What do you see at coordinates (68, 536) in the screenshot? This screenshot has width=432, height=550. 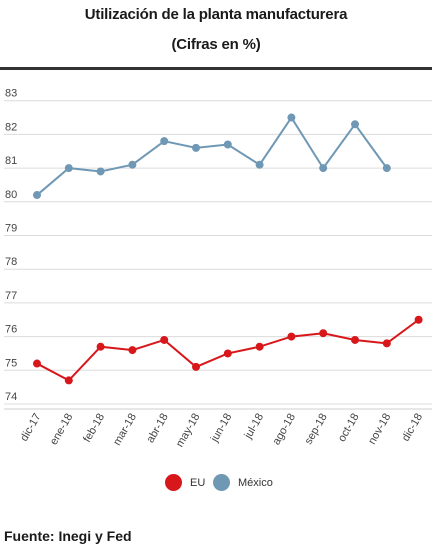 I see `source-note: Fuente: Inegi y Fed` at bounding box center [68, 536].